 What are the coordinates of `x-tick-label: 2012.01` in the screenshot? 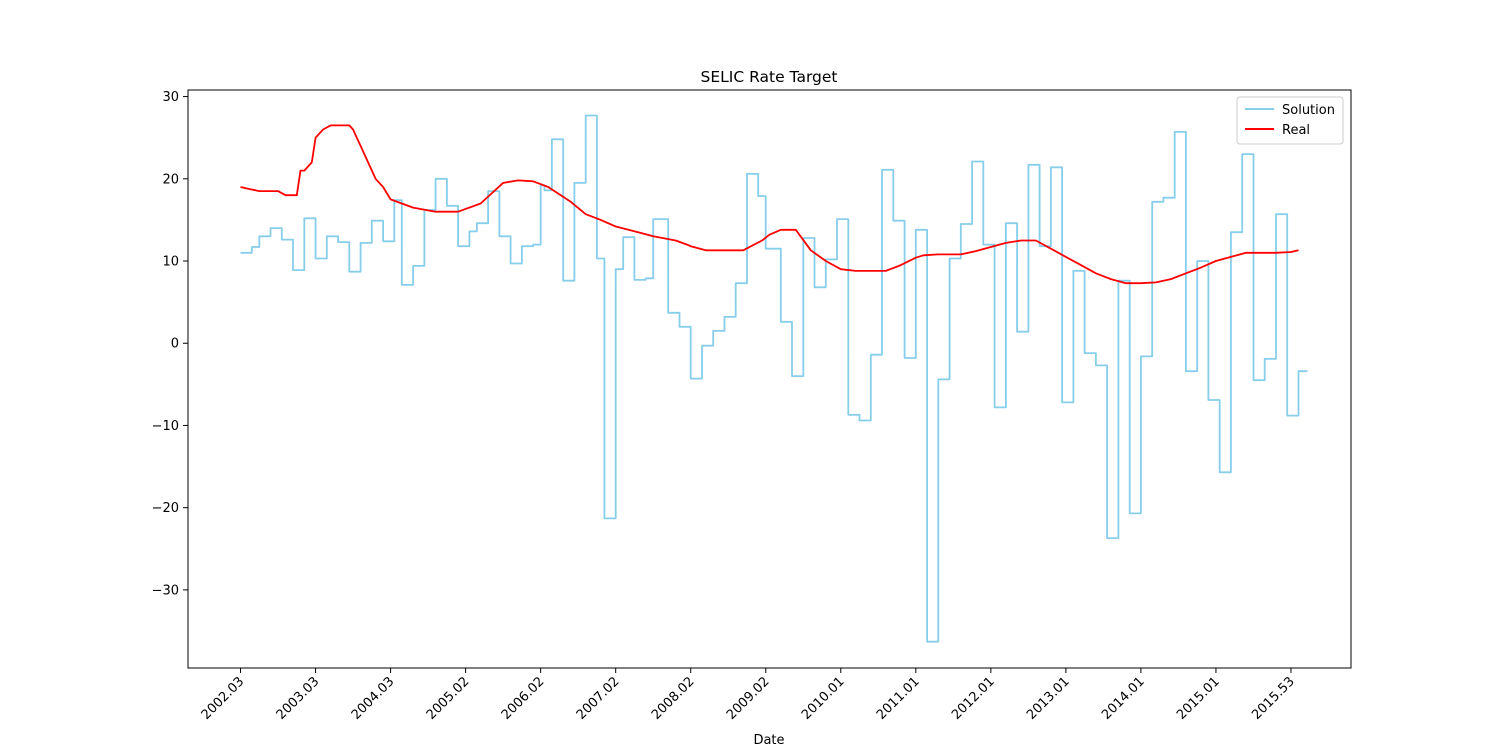 It's located at (973, 698).